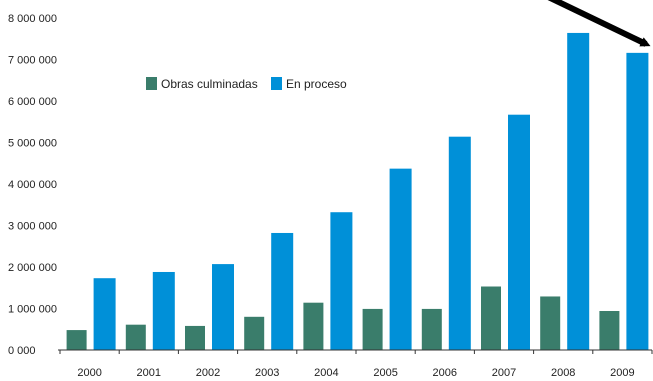  What do you see at coordinates (445, 373) in the screenshot?
I see `x-tick-label: 2006` at bounding box center [445, 373].